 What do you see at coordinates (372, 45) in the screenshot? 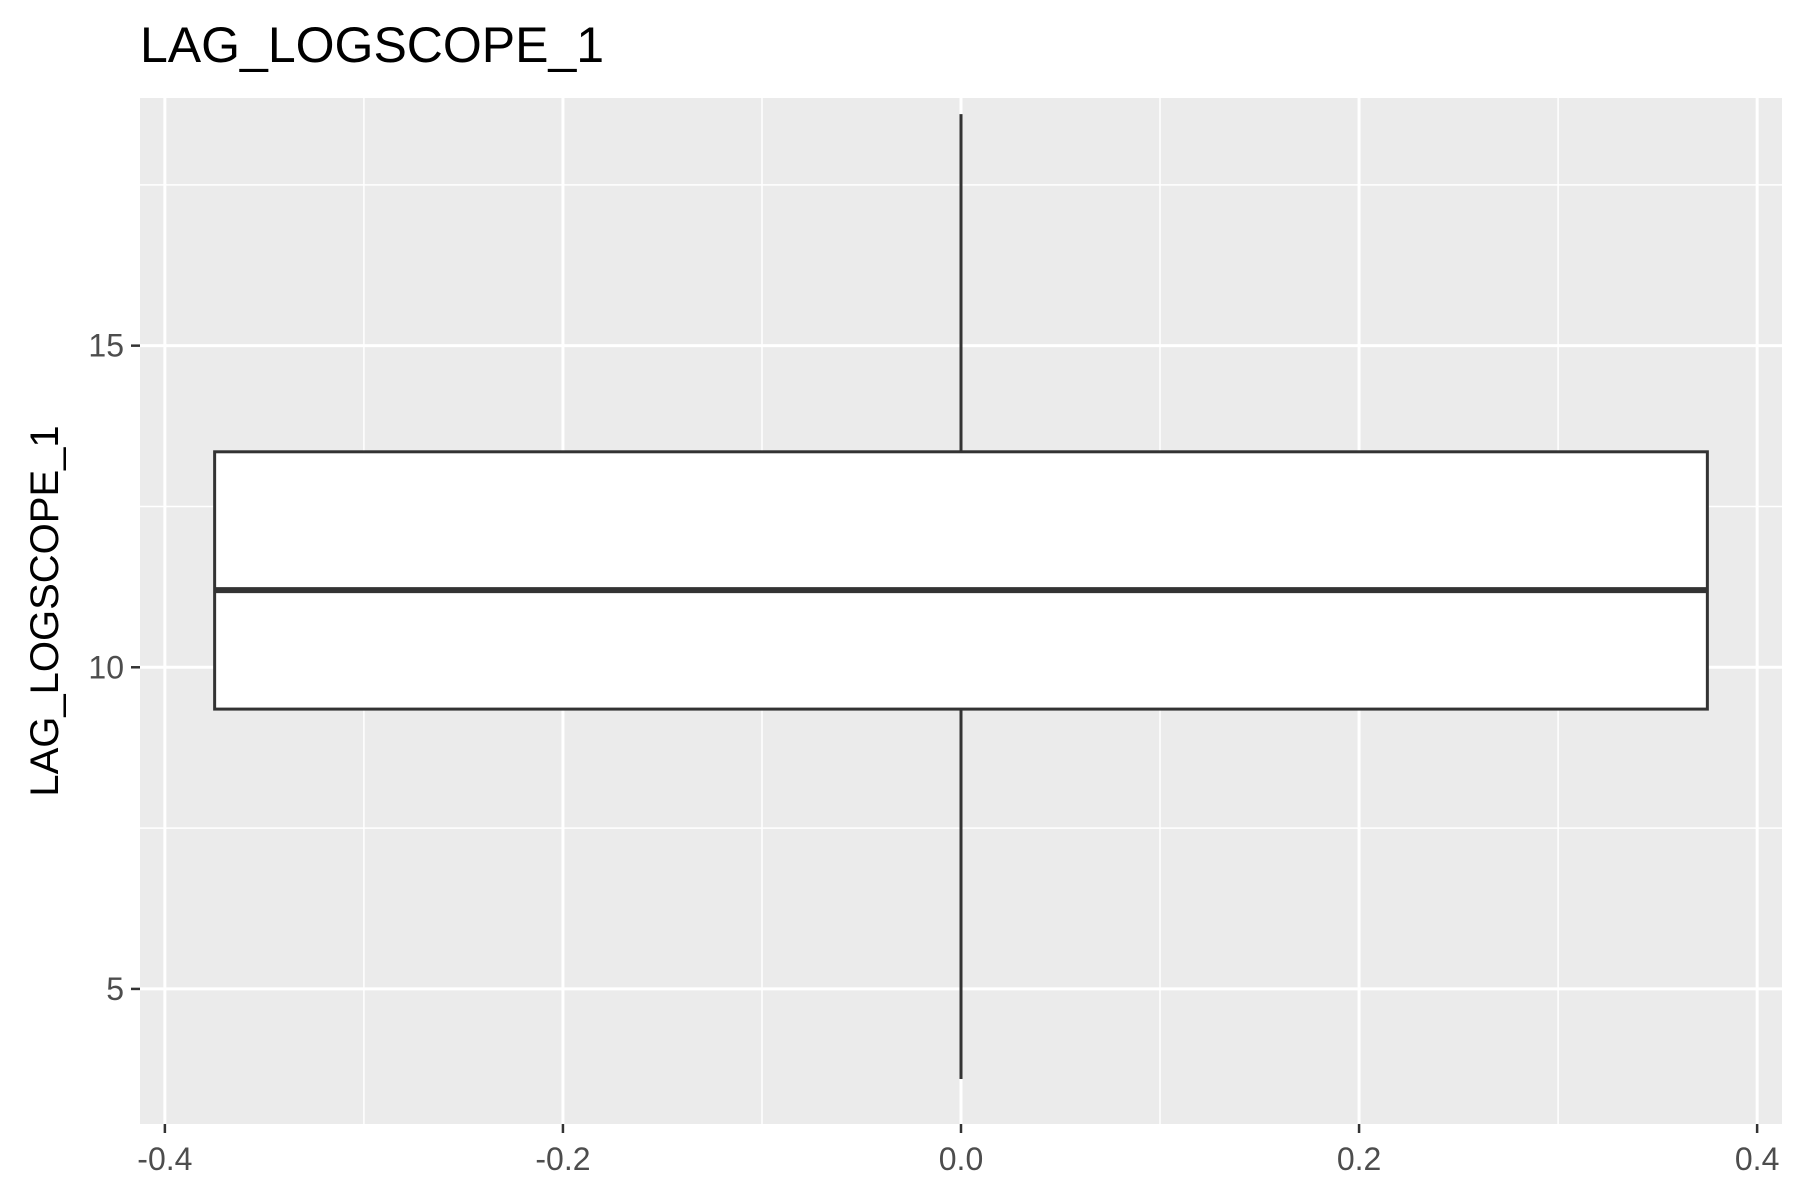
I see `chart-title: LAG_LOGSCOPE_1` at bounding box center [372, 45].